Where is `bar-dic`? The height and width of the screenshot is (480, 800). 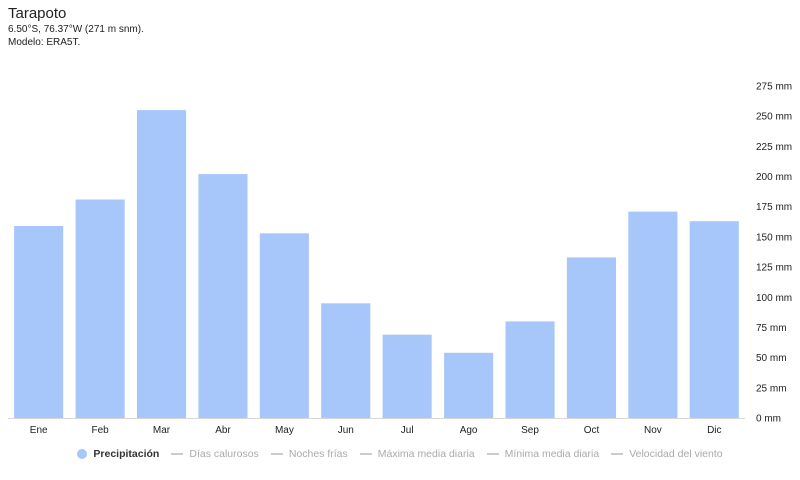 bar-dic is located at coordinates (714, 319).